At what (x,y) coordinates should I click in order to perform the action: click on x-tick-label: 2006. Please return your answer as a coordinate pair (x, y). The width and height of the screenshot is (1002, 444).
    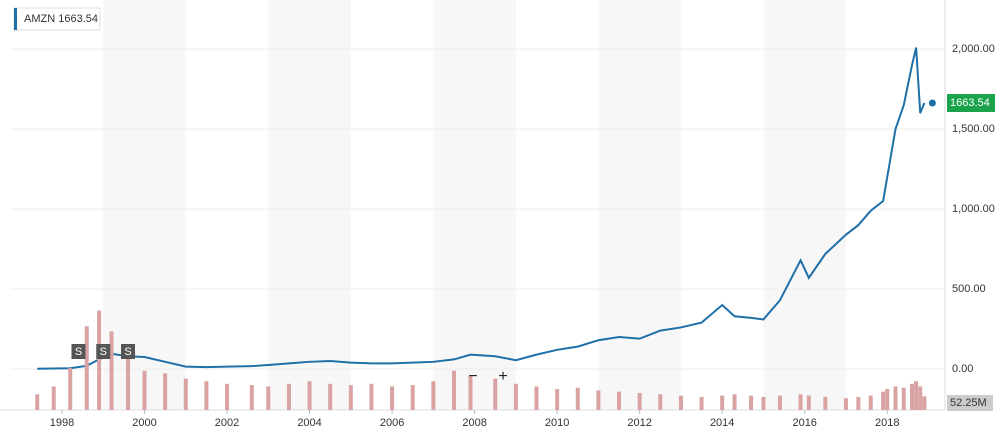
    Looking at the image, I should click on (392, 423).